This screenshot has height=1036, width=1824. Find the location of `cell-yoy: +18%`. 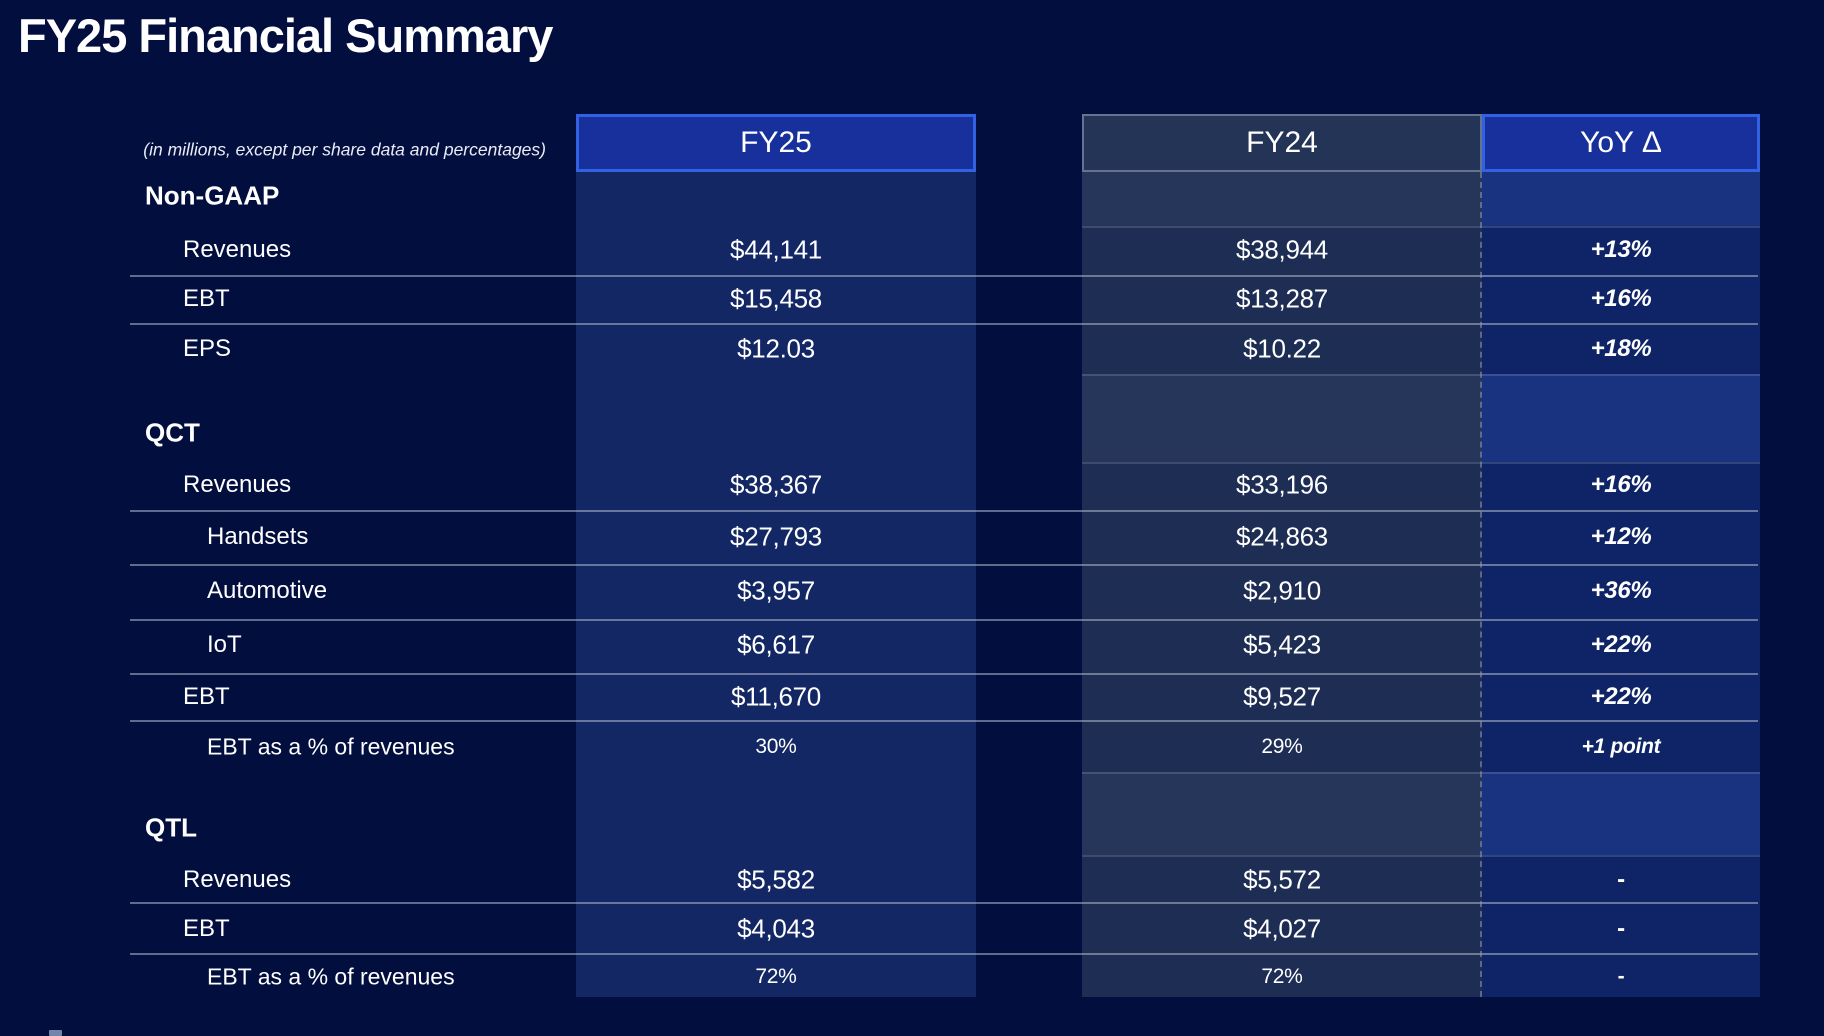

cell-yoy: +18% is located at coordinates (1621, 348).